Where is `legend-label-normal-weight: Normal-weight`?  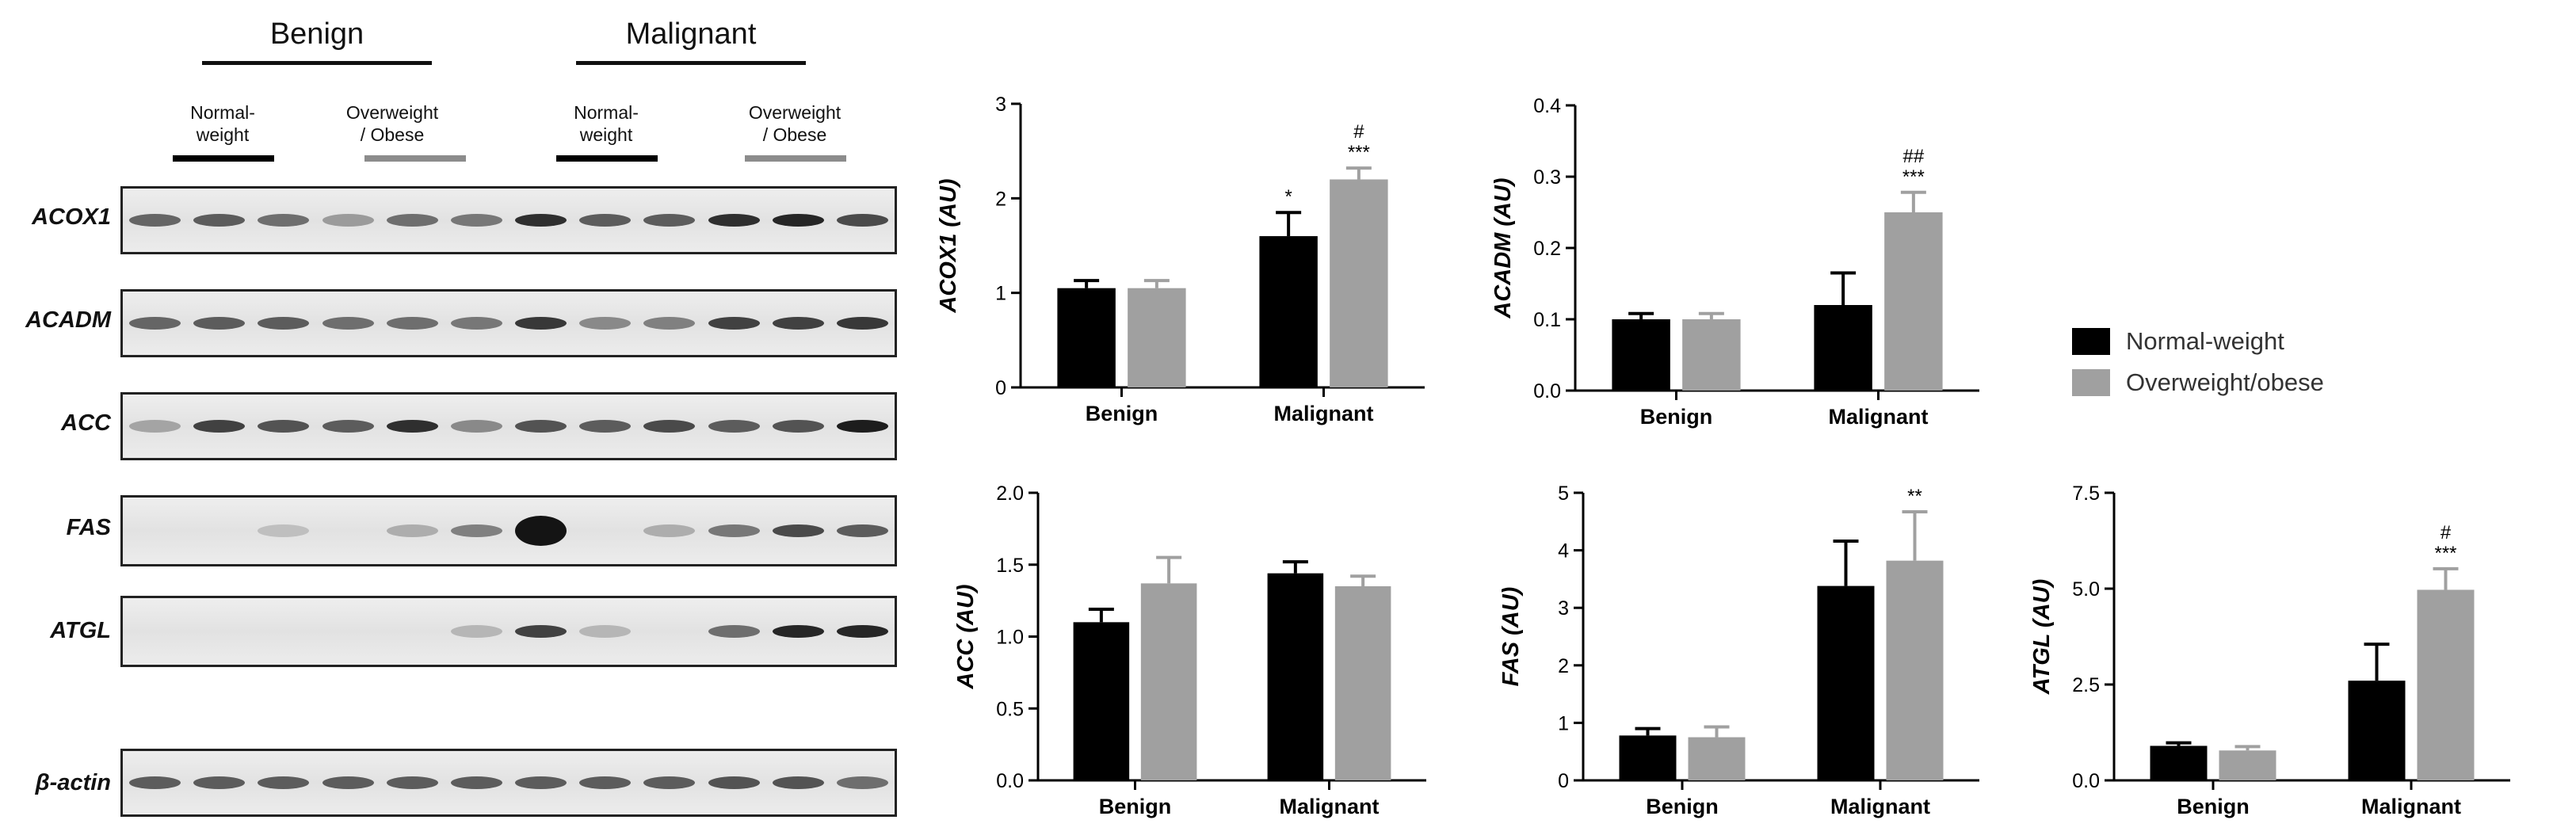 legend-label-normal-weight: Normal-weight is located at coordinates (2205, 341).